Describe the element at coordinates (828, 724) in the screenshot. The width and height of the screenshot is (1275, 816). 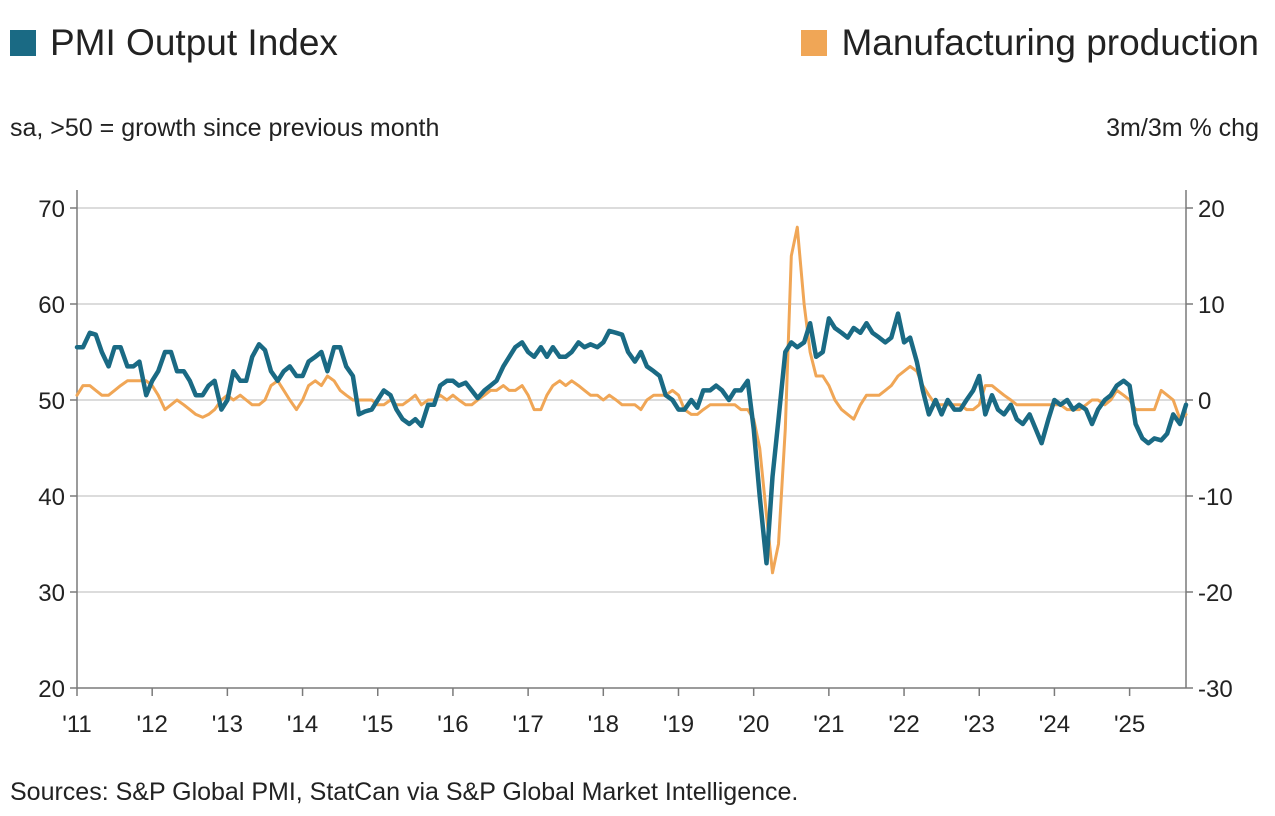
I see `x-tick-label: '21` at that location.